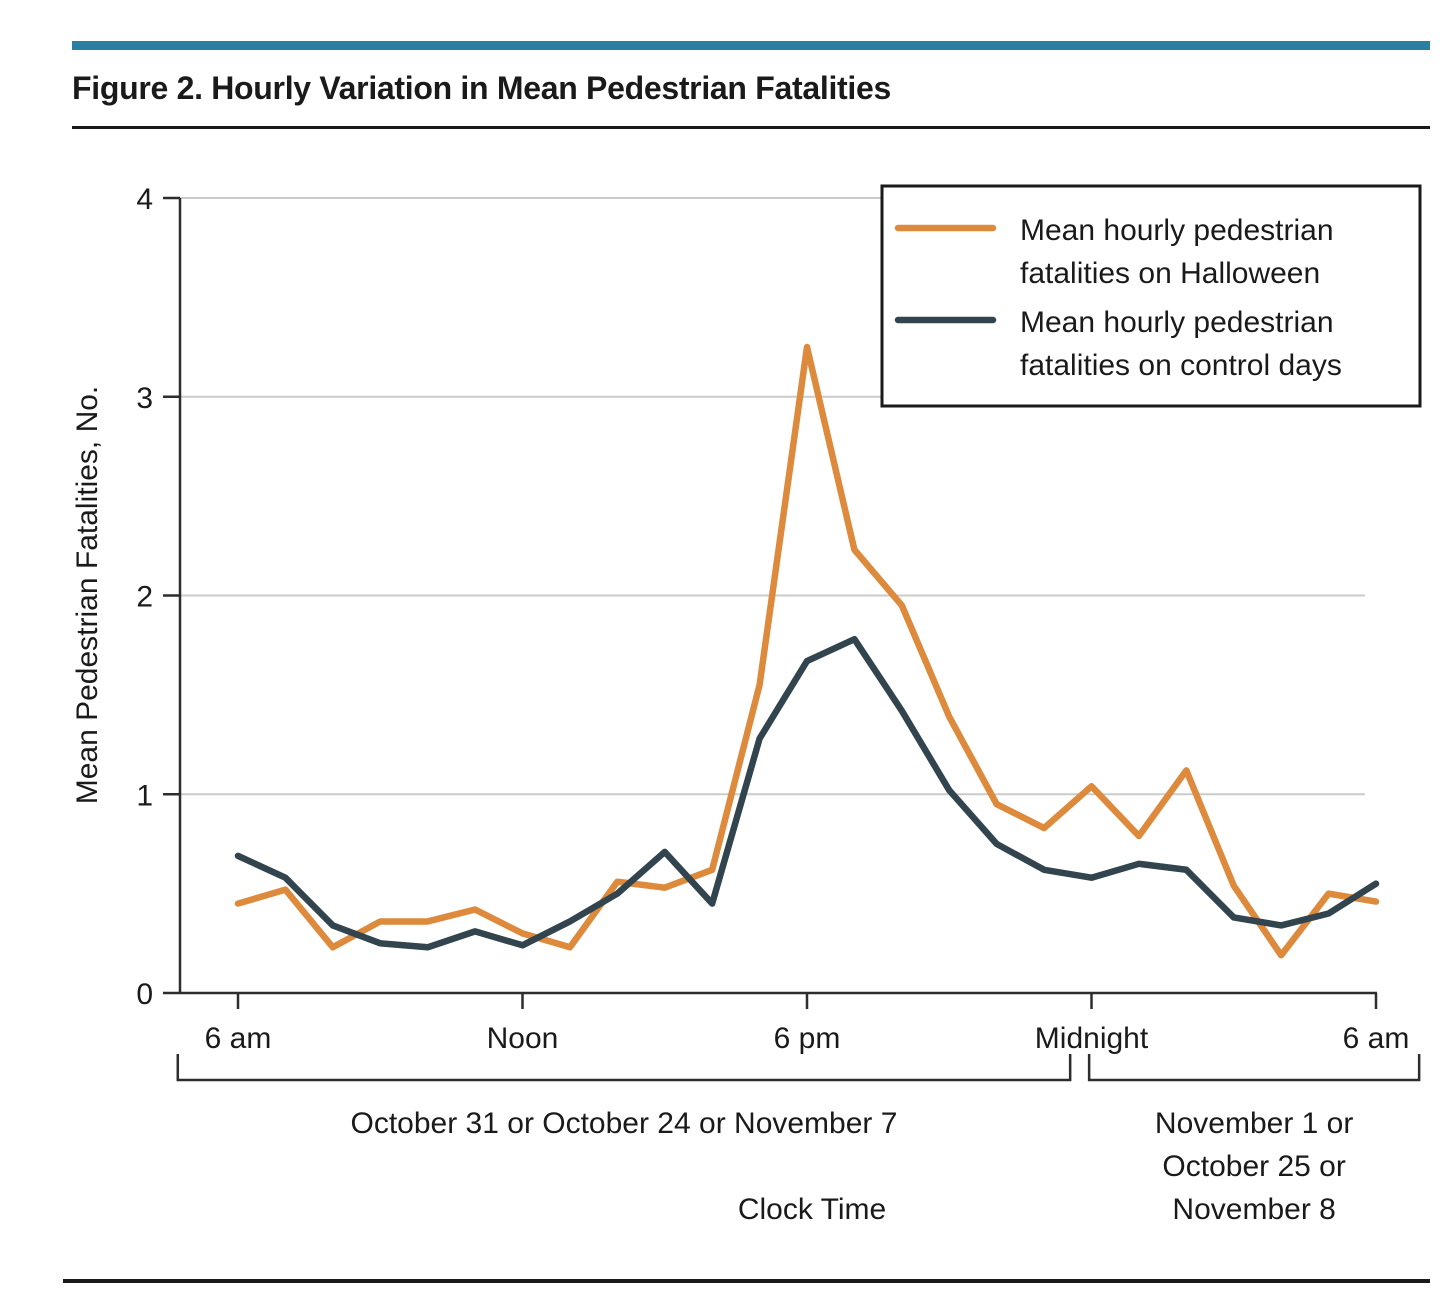  Describe the element at coordinates (144, 199) in the screenshot. I see `y-tick-label: 4` at that location.